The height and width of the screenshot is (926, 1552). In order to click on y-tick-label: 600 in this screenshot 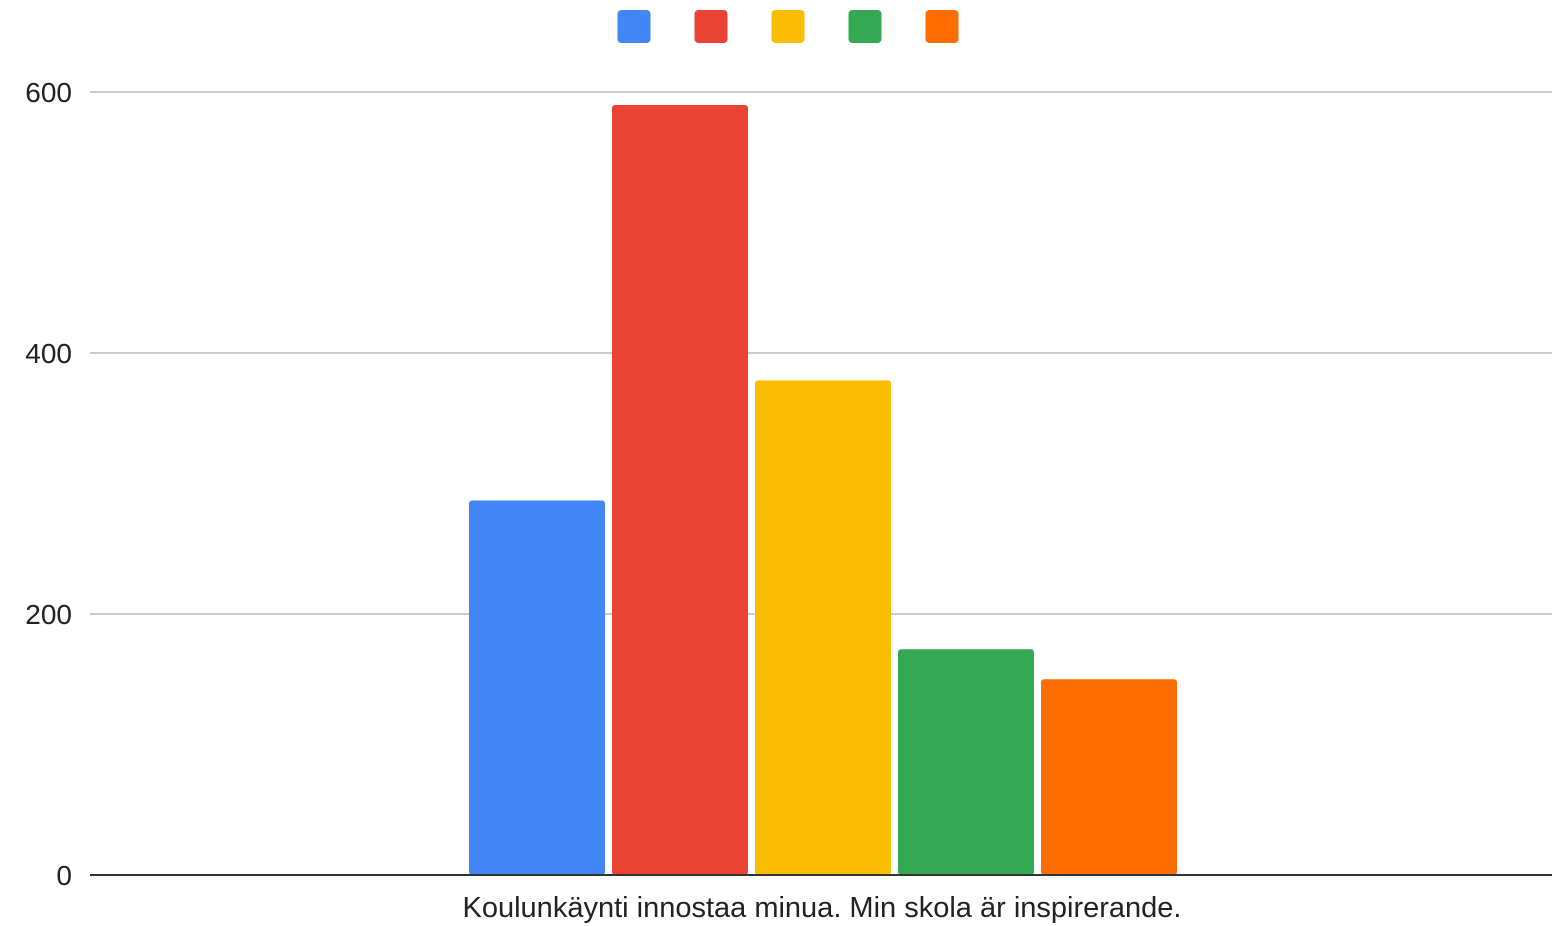, I will do `click(48, 92)`.